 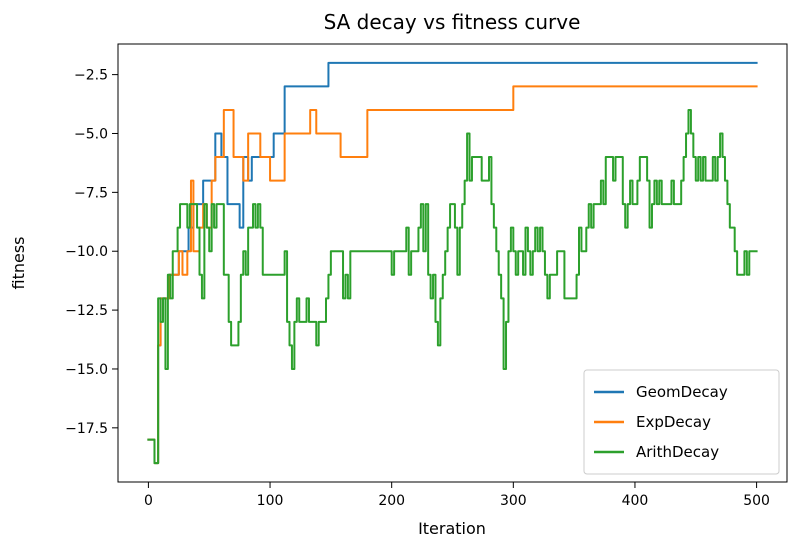 I want to click on legend: GeomDecay ExpDecay ArithDecay, so click(x=681, y=422).